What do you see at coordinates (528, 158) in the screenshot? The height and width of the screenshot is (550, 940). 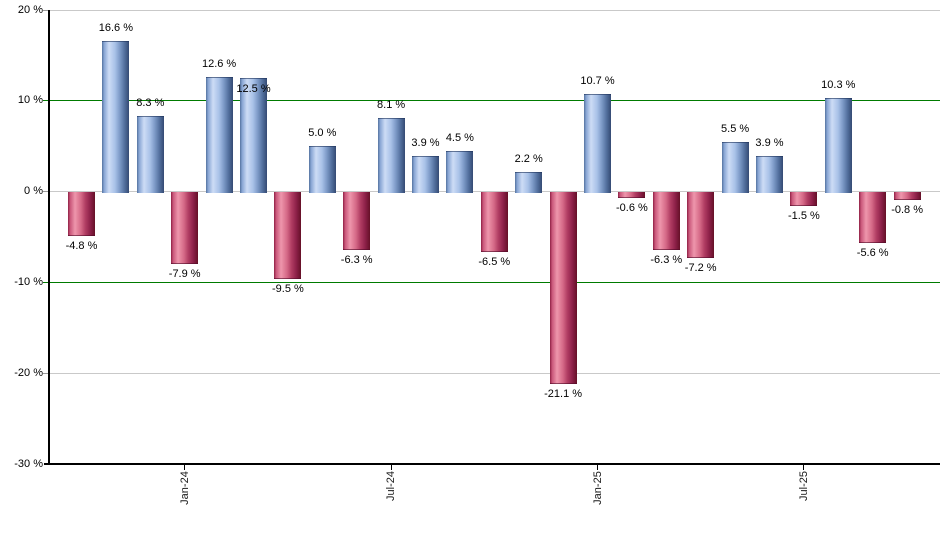 I see `bar-value-label: 2.2 %` at bounding box center [528, 158].